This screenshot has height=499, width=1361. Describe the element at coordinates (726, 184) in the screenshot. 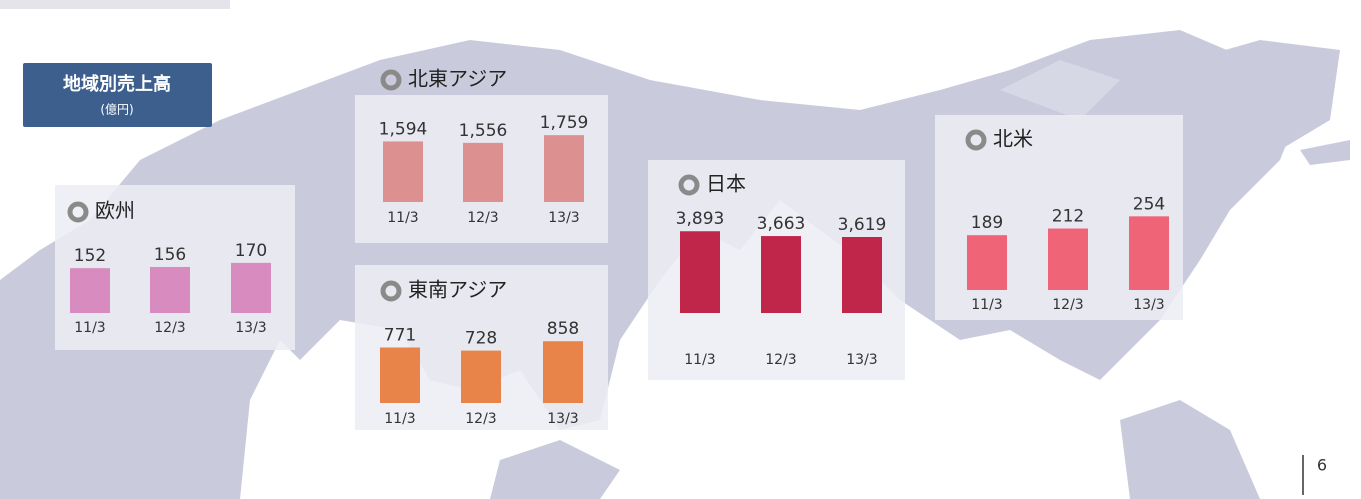

I see `chart-title: 日本` at that location.